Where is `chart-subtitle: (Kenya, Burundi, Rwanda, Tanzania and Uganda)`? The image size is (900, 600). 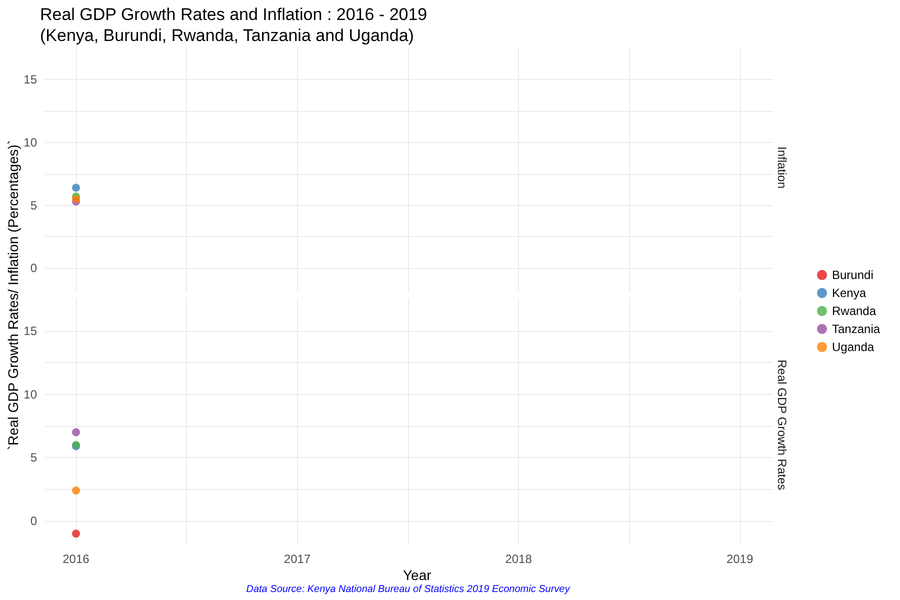
chart-subtitle: (Kenya, Burundi, Rwanda, Tanzania and Uganda) is located at coordinates (227, 35).